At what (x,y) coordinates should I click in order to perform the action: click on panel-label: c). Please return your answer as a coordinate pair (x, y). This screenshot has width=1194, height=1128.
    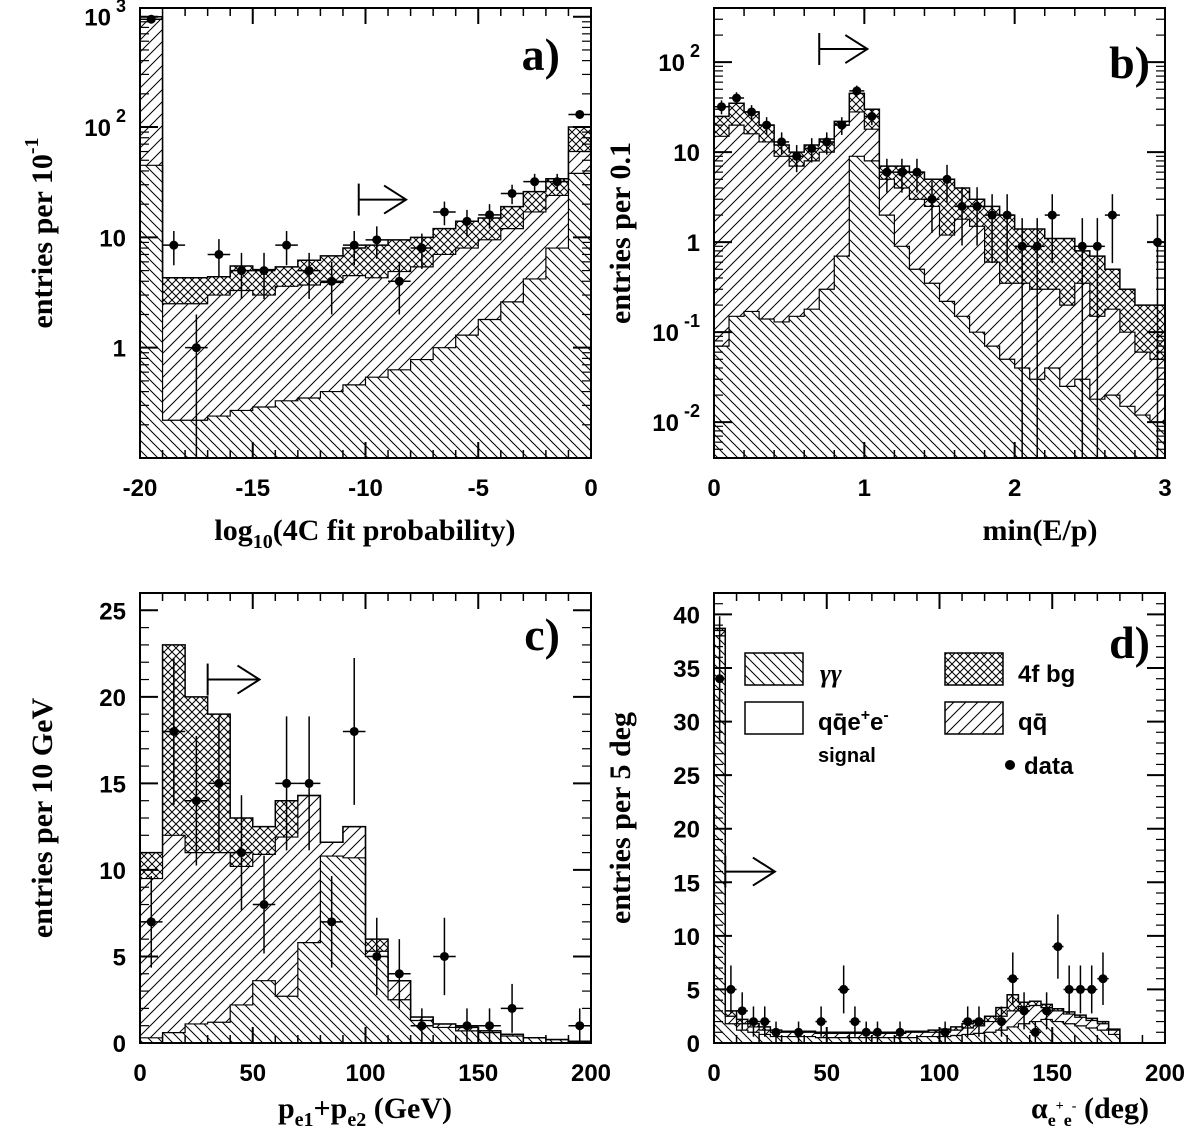
    Looking at the image, I should click on (542, 634).